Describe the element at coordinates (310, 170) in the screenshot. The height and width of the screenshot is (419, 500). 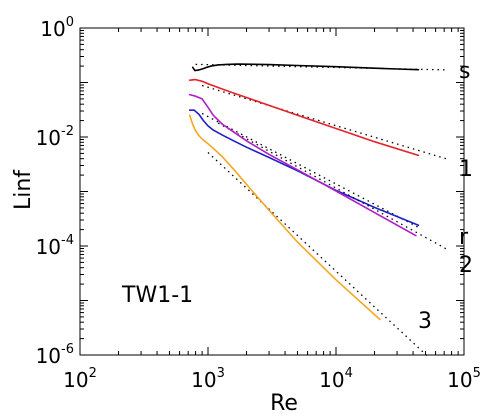
I see `asymptote-line-r` at that location.